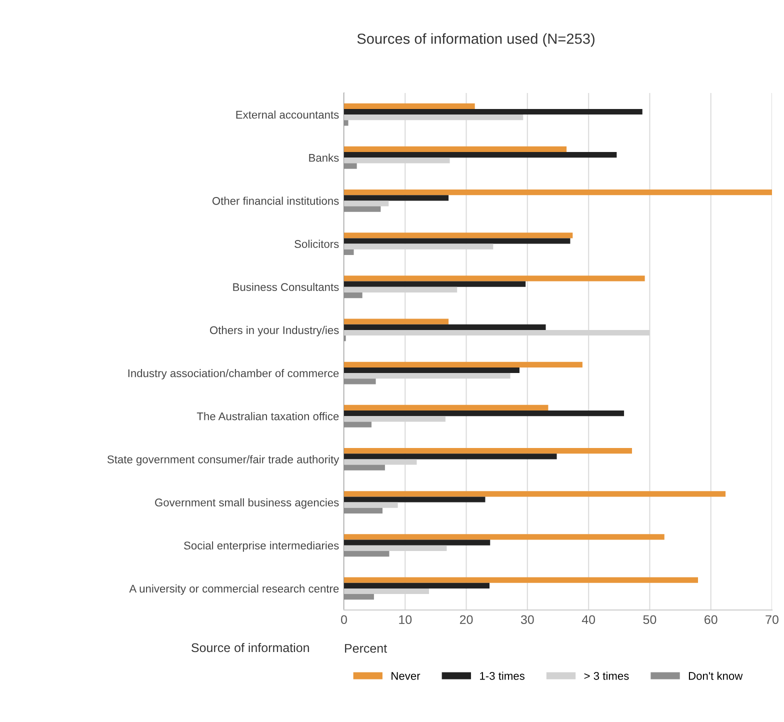 This screenshot has height=722, width=784. What do you see at coordinates (649, 619) in the screenshot?
I see `x-tick-label: 50` at bounding box center [649, 619].